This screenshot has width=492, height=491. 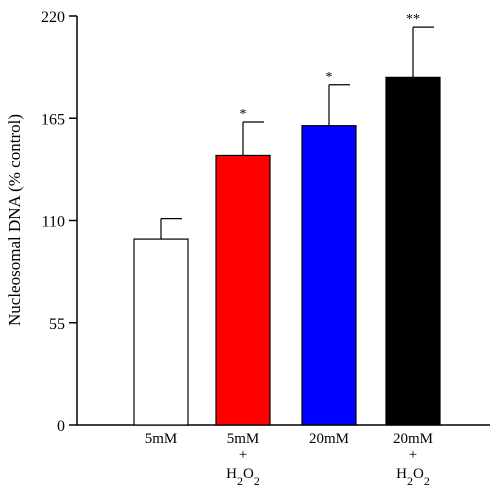 I want to click on y-tick-label: 0, so click(x=61, y=426).